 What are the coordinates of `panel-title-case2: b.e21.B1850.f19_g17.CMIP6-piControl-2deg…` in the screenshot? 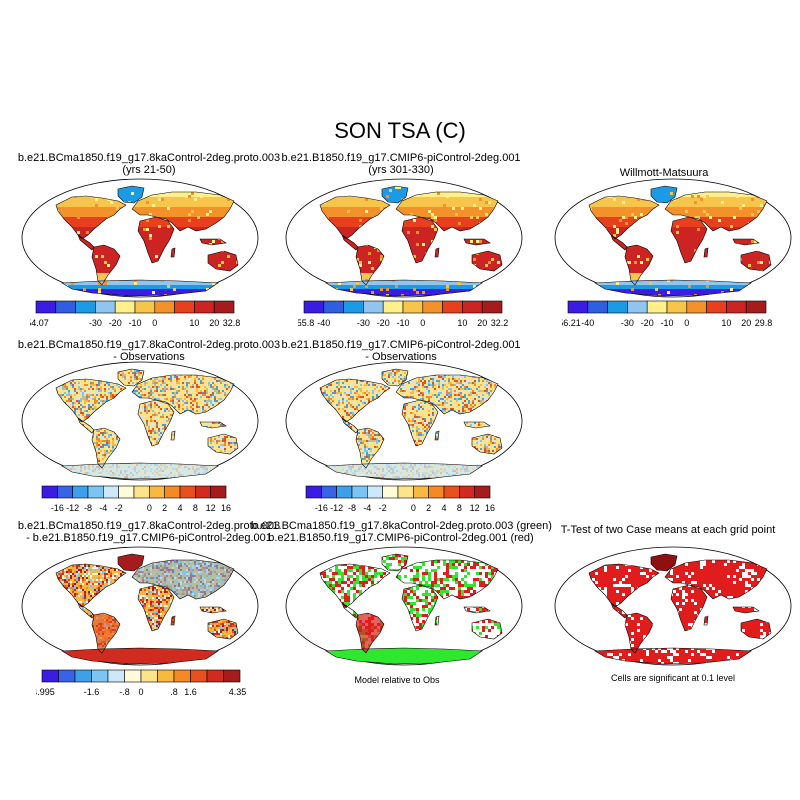 It's located at (401, 164).